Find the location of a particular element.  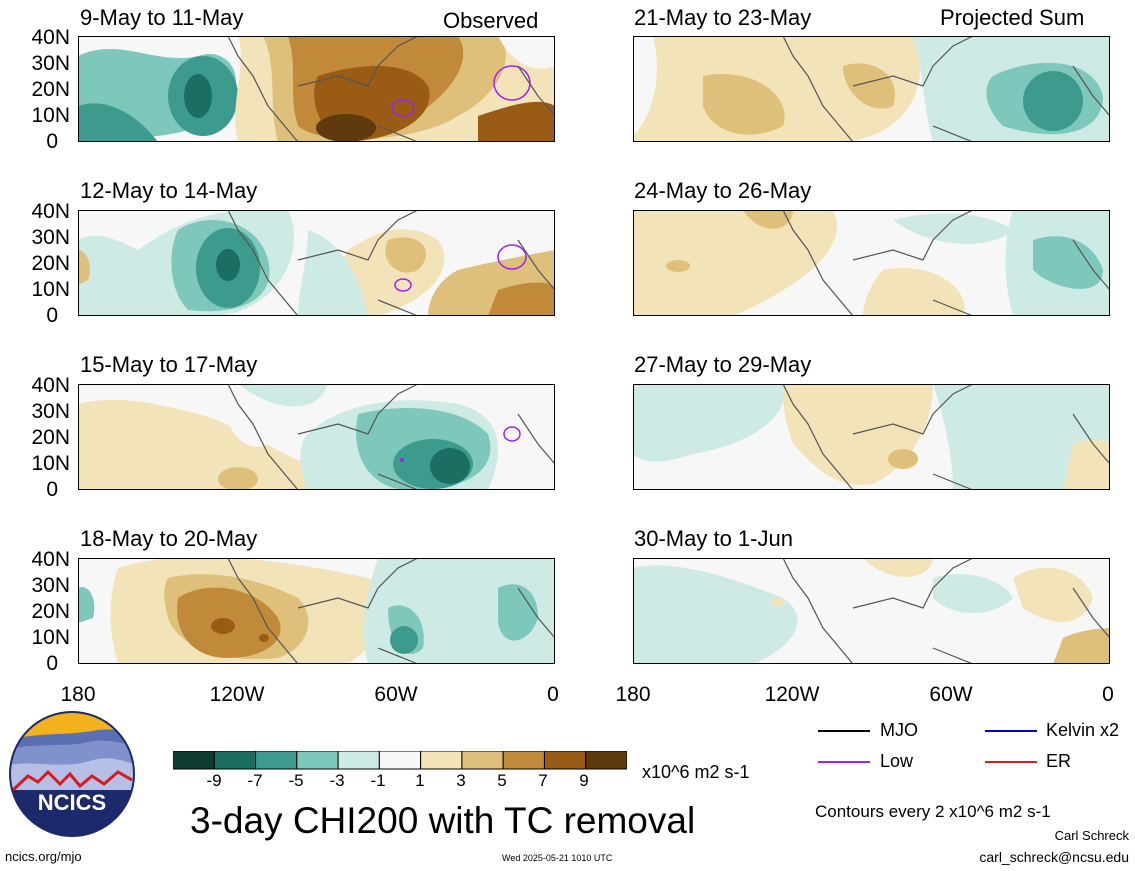

panel-title-left-1: 9-May to 11-May is located at coordinates (162, 17).